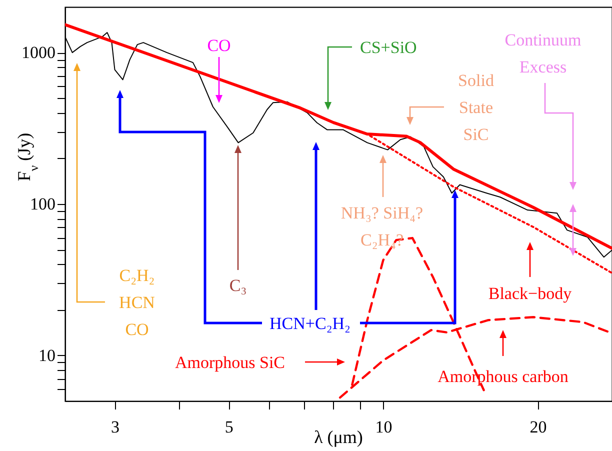  I want to click on x-tick-label: 3, so click(115, 427).